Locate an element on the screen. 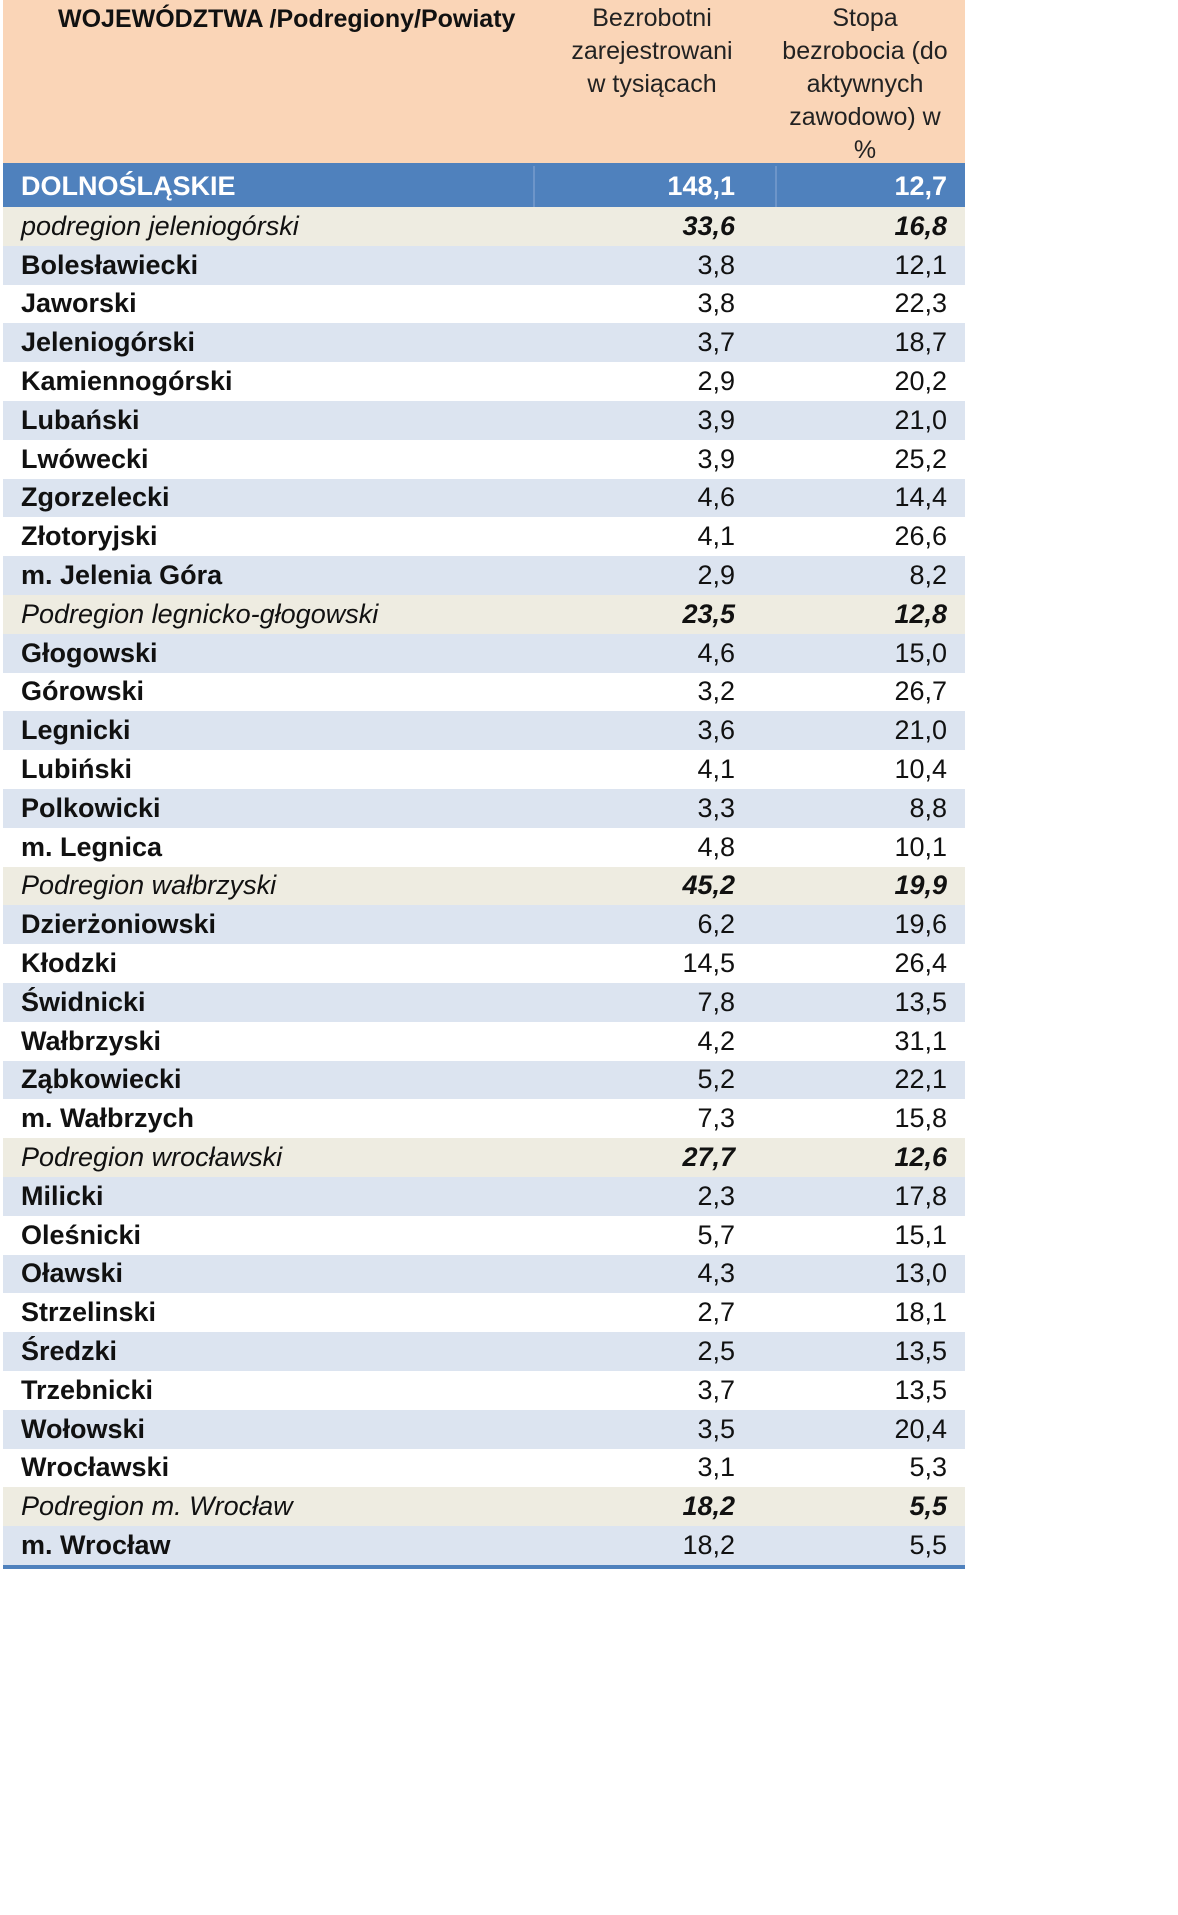 Image resolution: width=1178 pixels, height=1915 pixels. unemployment-rate-cell: 12,8 is located at coordinates (920, 613).